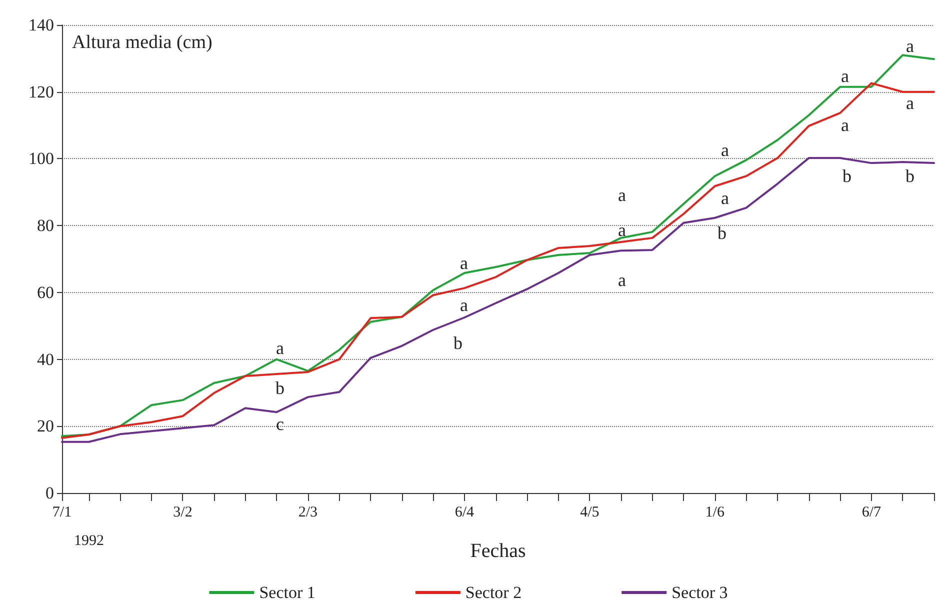 The width and height of the screenshot is (937, 606). Describe the element at coordinates (287, 592) in the screenshot. I see `legend-label: Sector 1` at that location.